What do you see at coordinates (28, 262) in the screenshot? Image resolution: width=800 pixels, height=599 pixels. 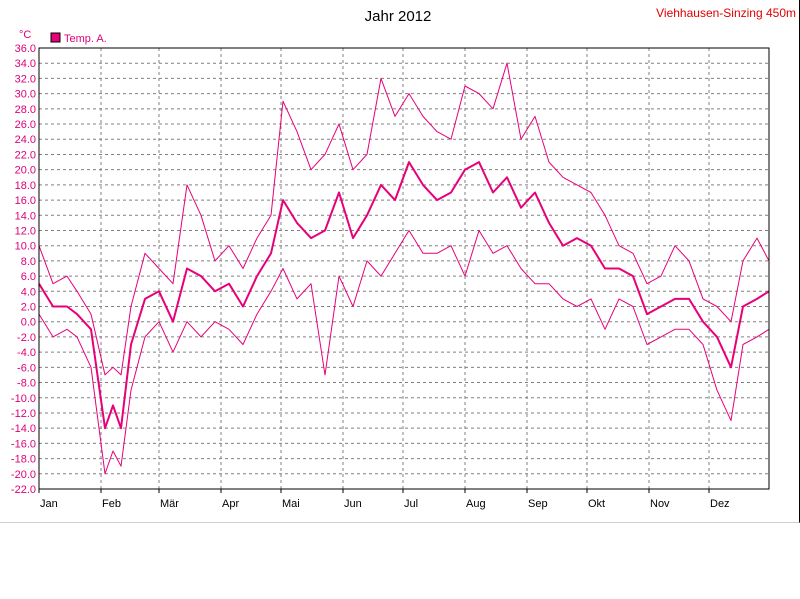 I see `y-tick-label: 8.0` at bounding box center [28, 262].